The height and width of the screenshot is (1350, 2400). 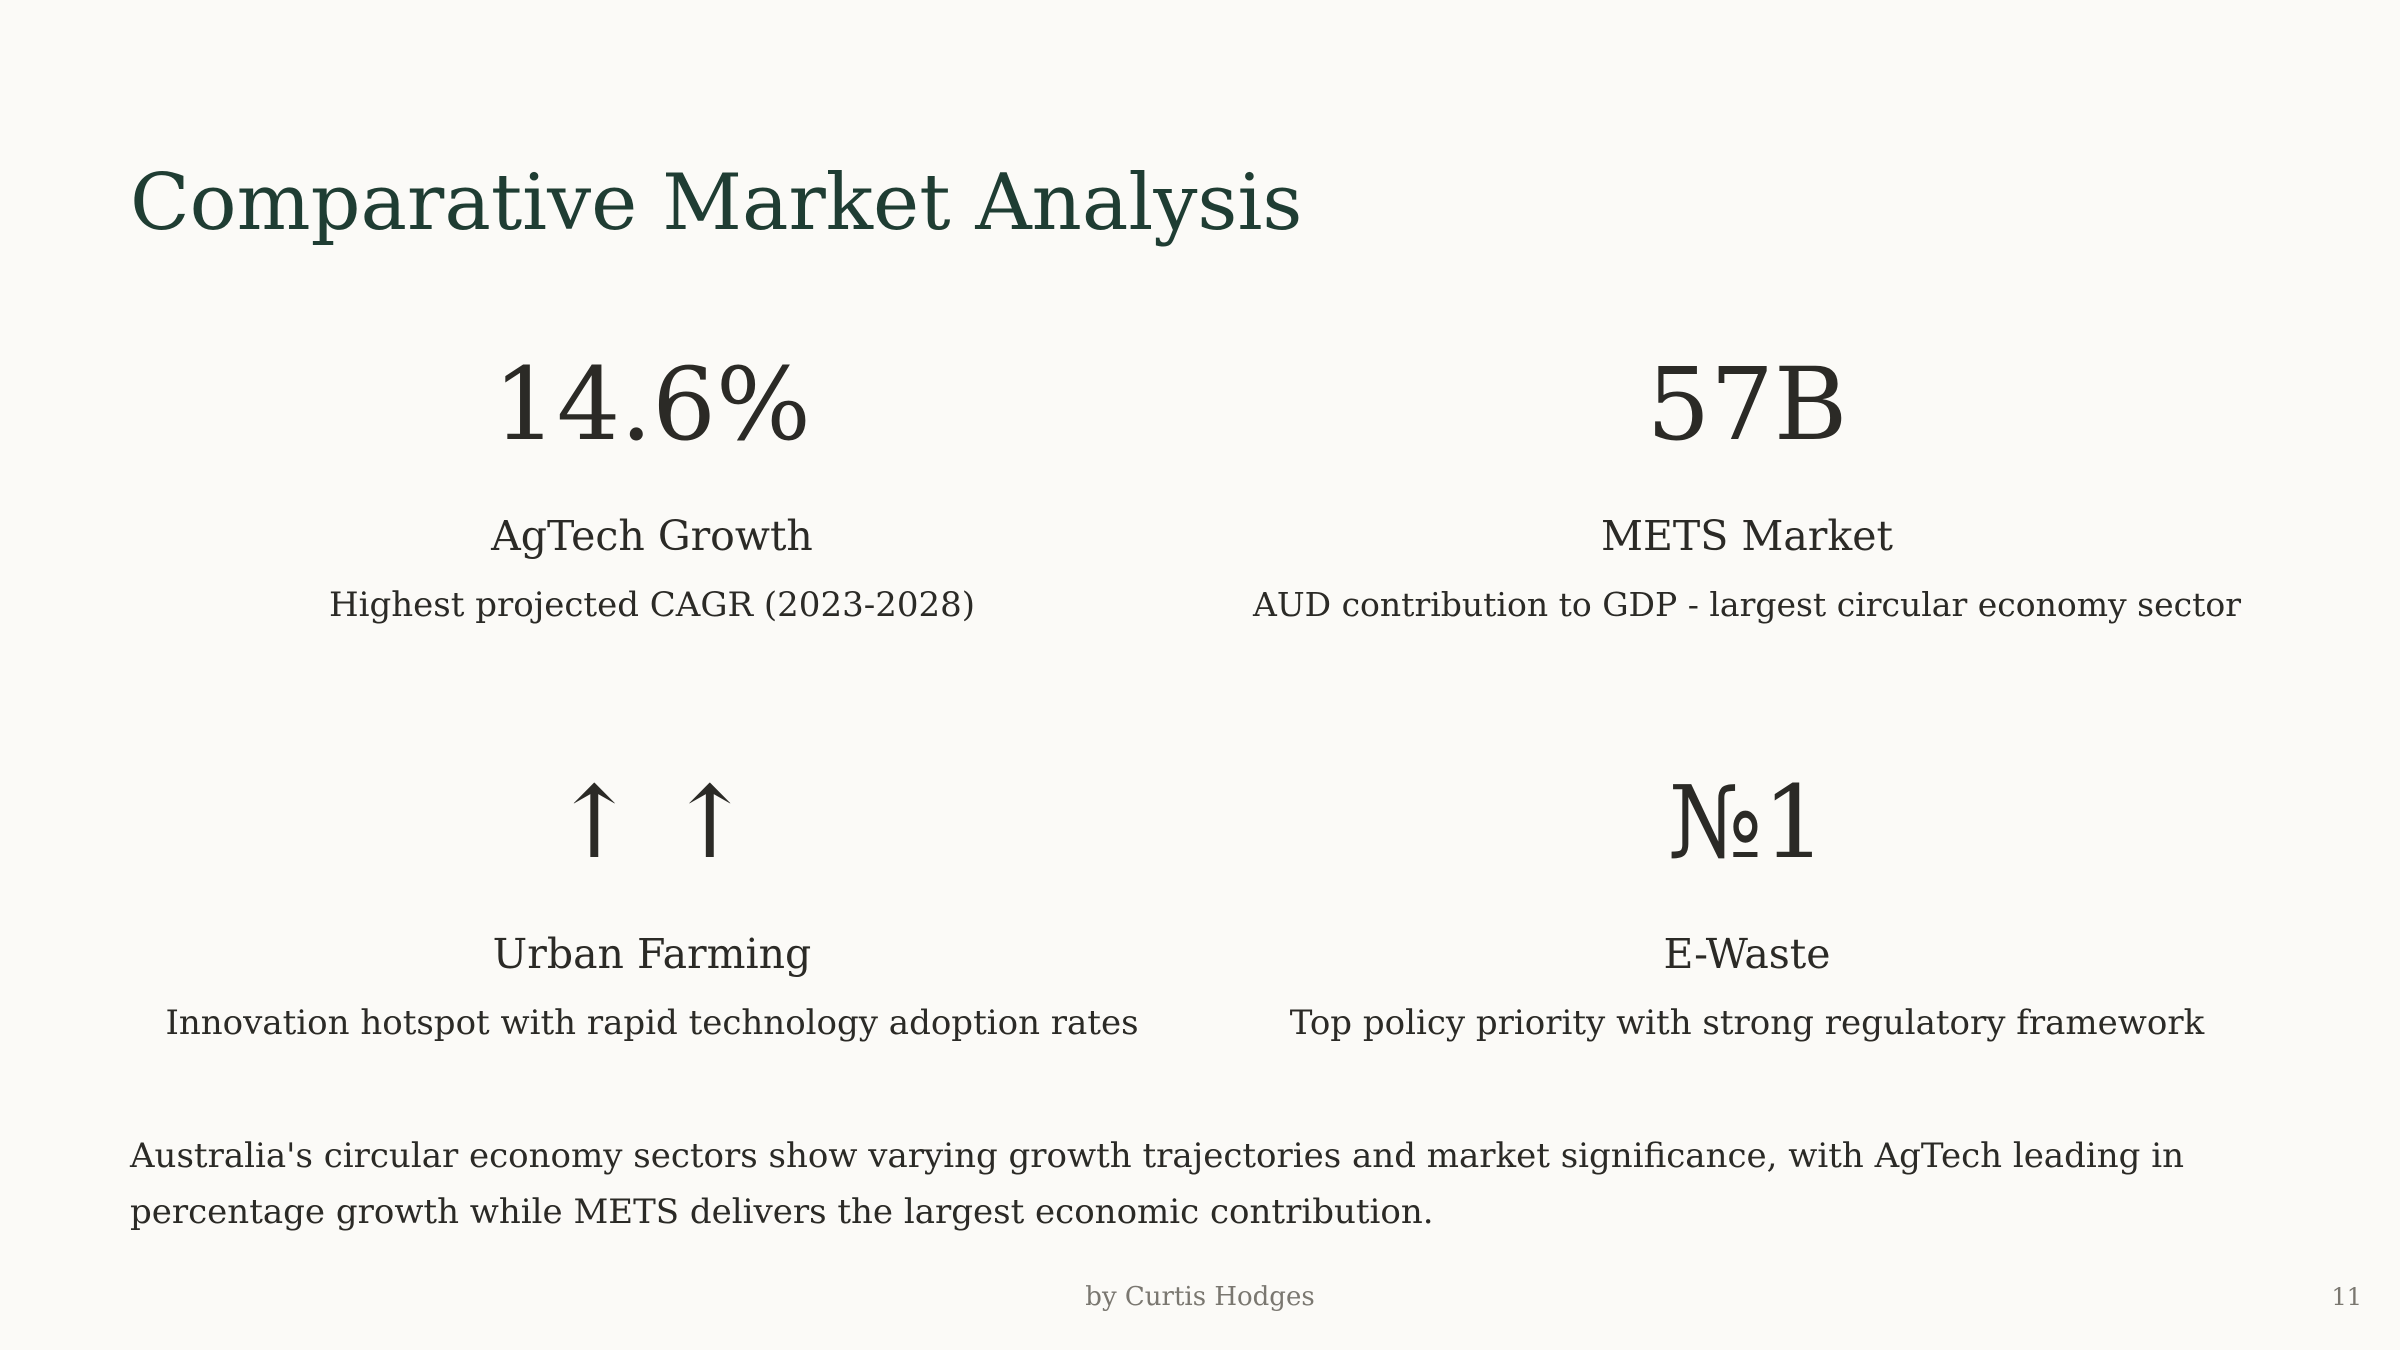 What do you see at coordinates (652, 605) in the screenshot?
I see `stat-description: Highest projected CAGR (2023-2028)` at bounding box center [652, 605].